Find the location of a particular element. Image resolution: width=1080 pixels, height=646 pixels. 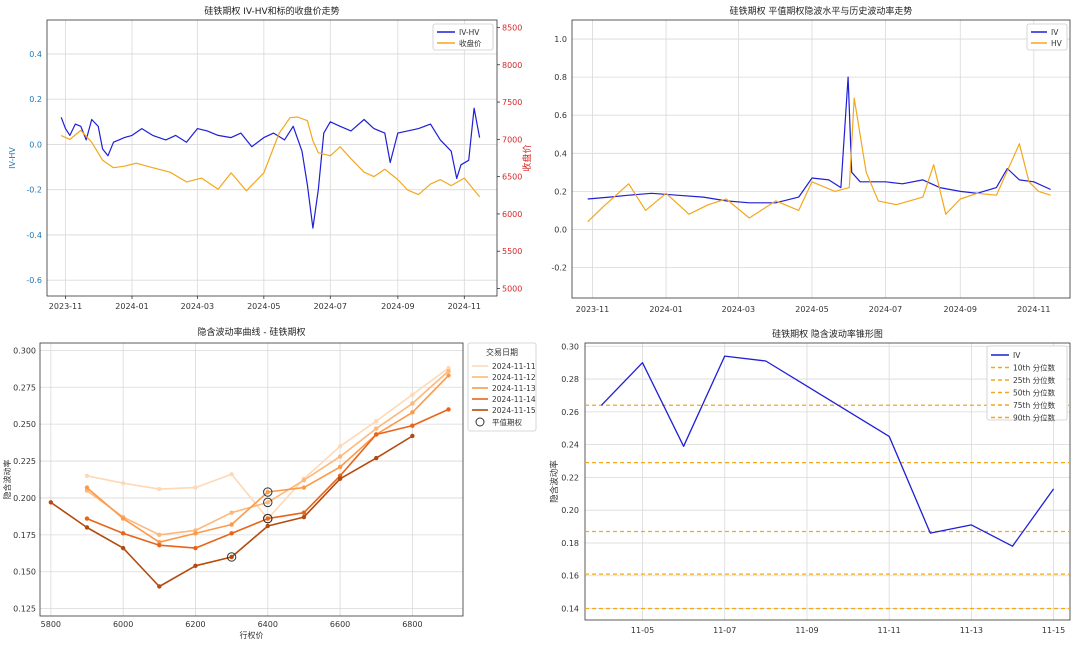

legend-atm-label: 平值期权 is located at coordinates (507, 422).